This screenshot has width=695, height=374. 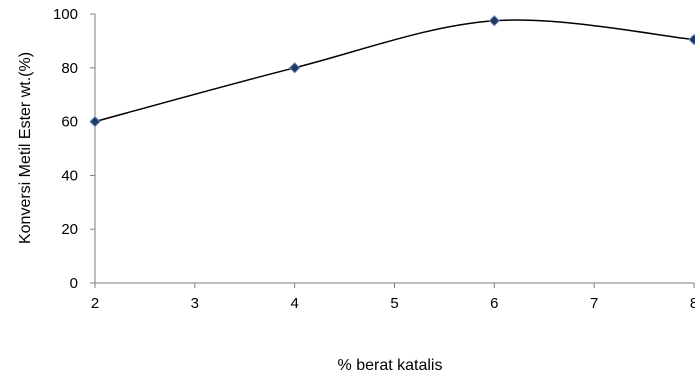 What do you see at coordinates (65, 14) in the screenshot?
I see `y-tick-label: 100` at bounding box center [65, 14].